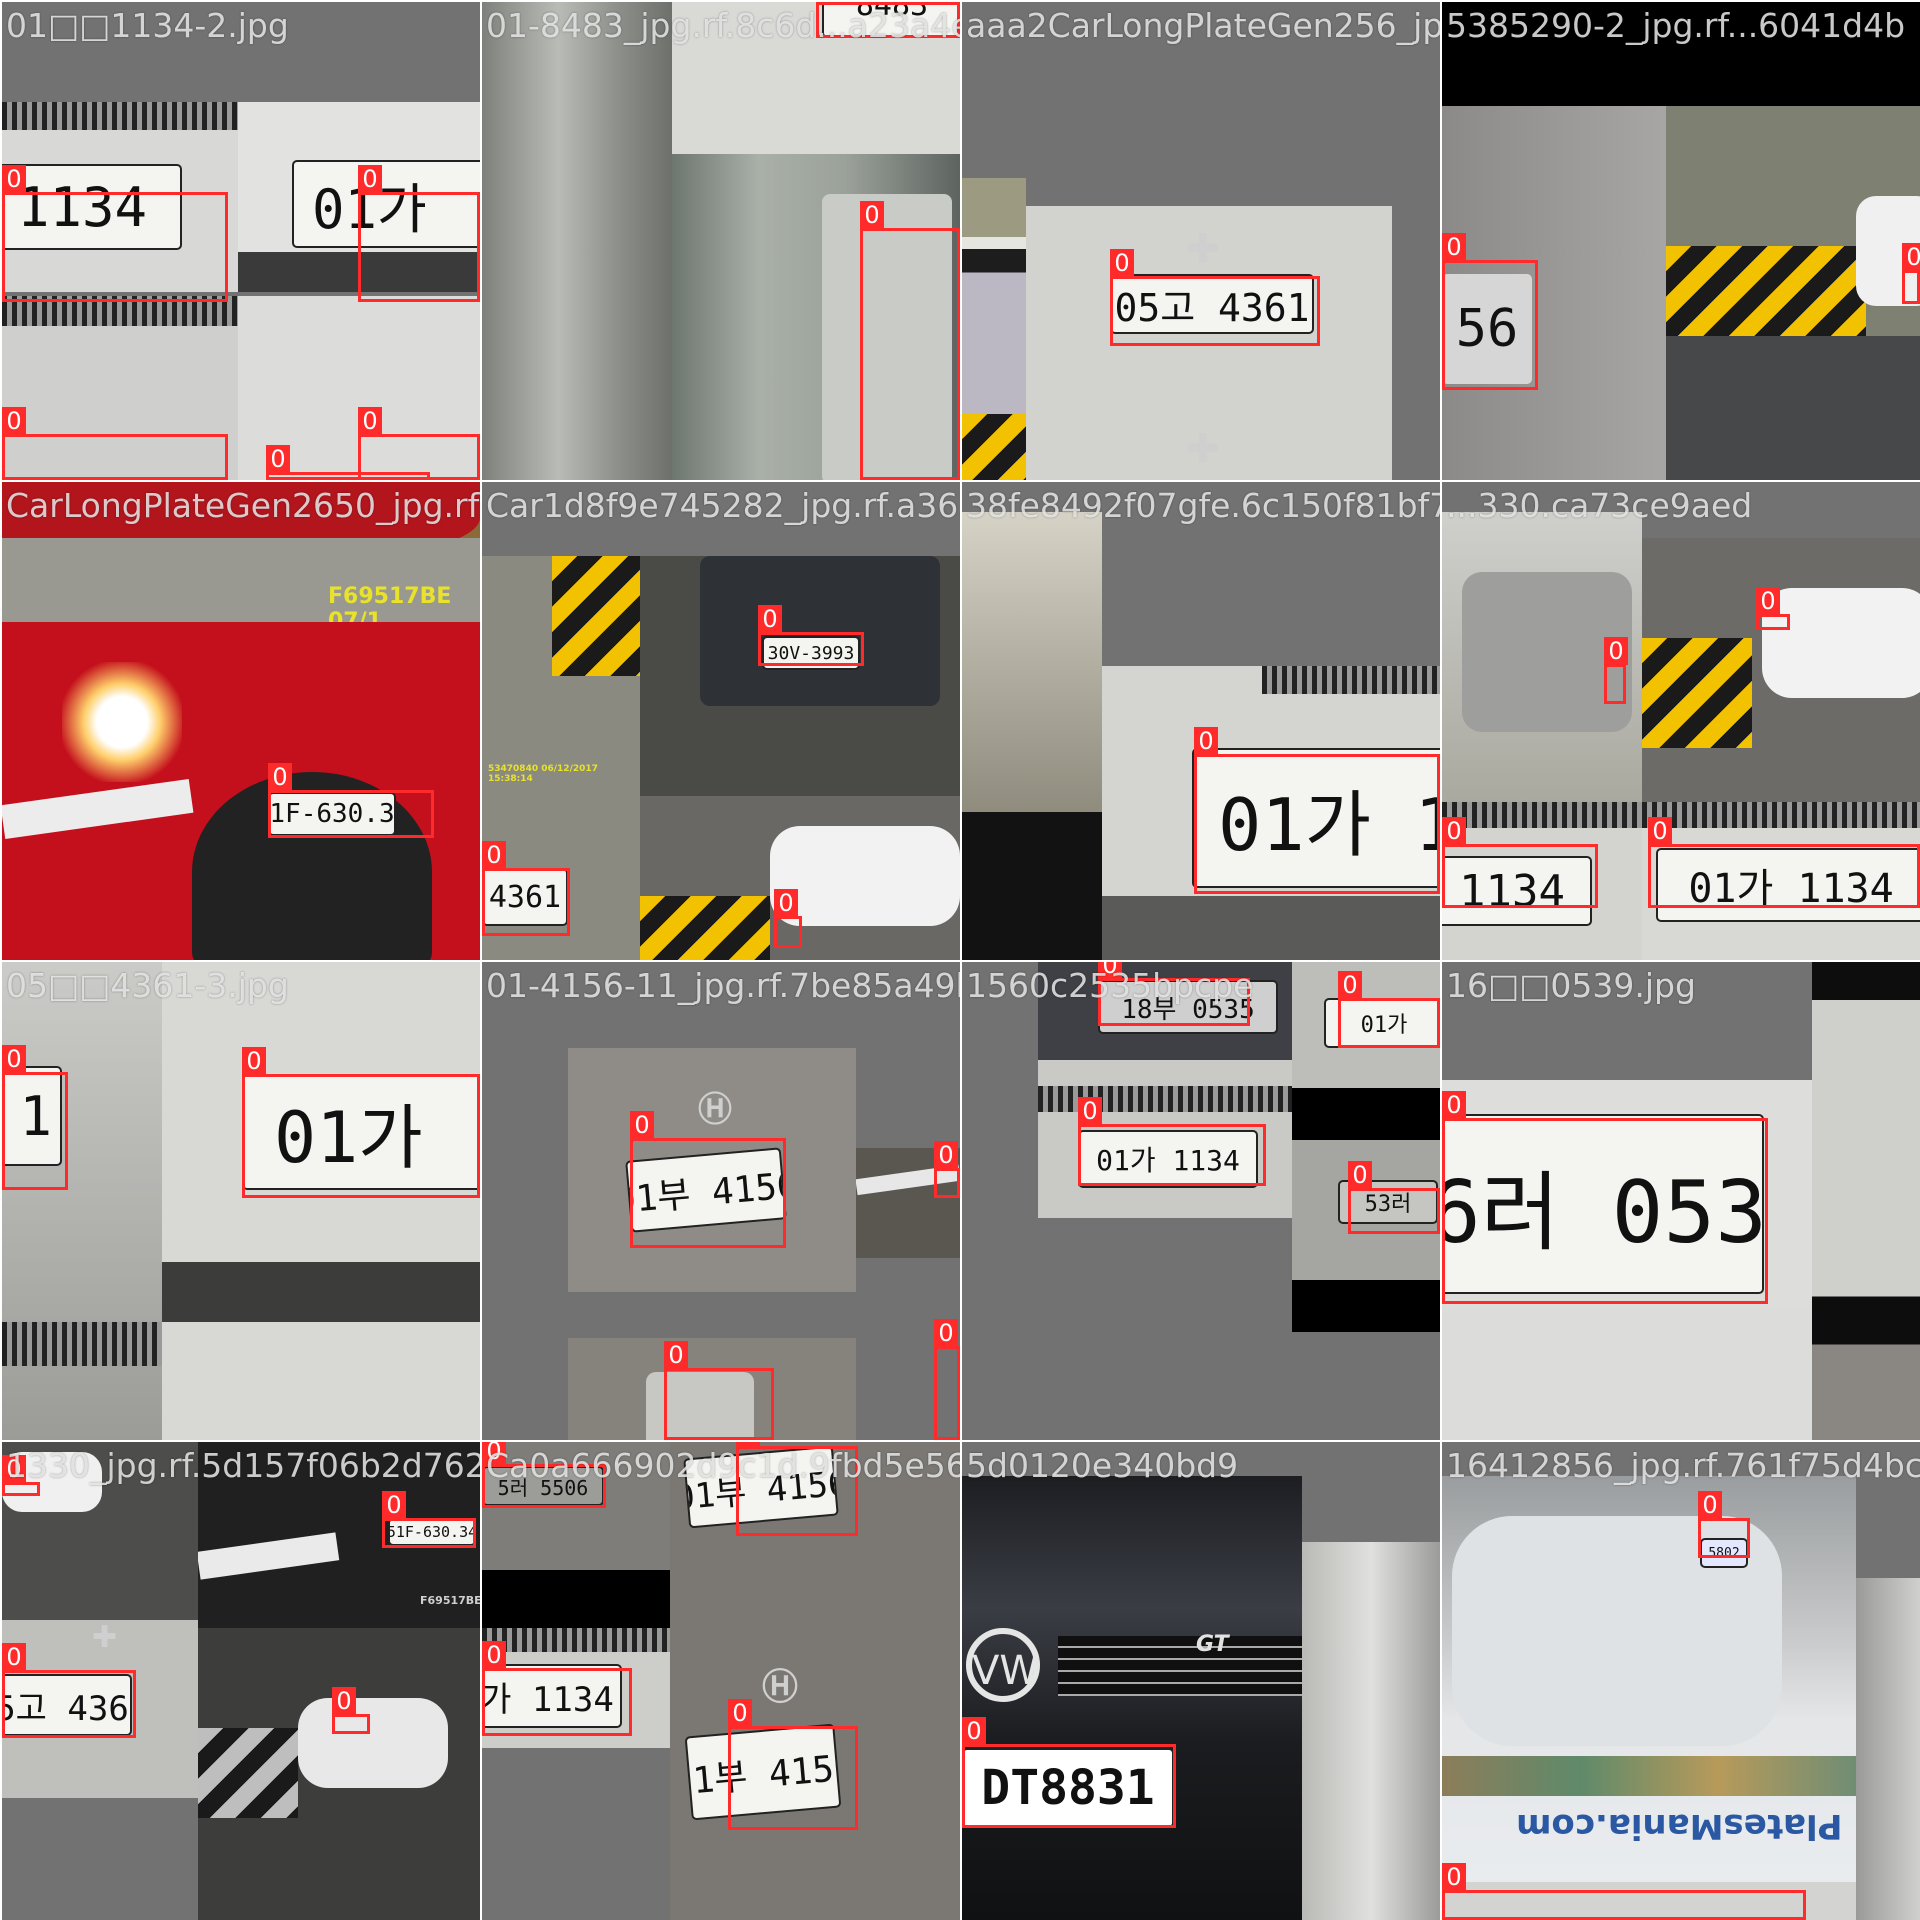  Describe the element at coordinates (561, 758) in the screenshot. I see `image-crop: 53470840 06/12/2017 15:38:14 4361` at that location.